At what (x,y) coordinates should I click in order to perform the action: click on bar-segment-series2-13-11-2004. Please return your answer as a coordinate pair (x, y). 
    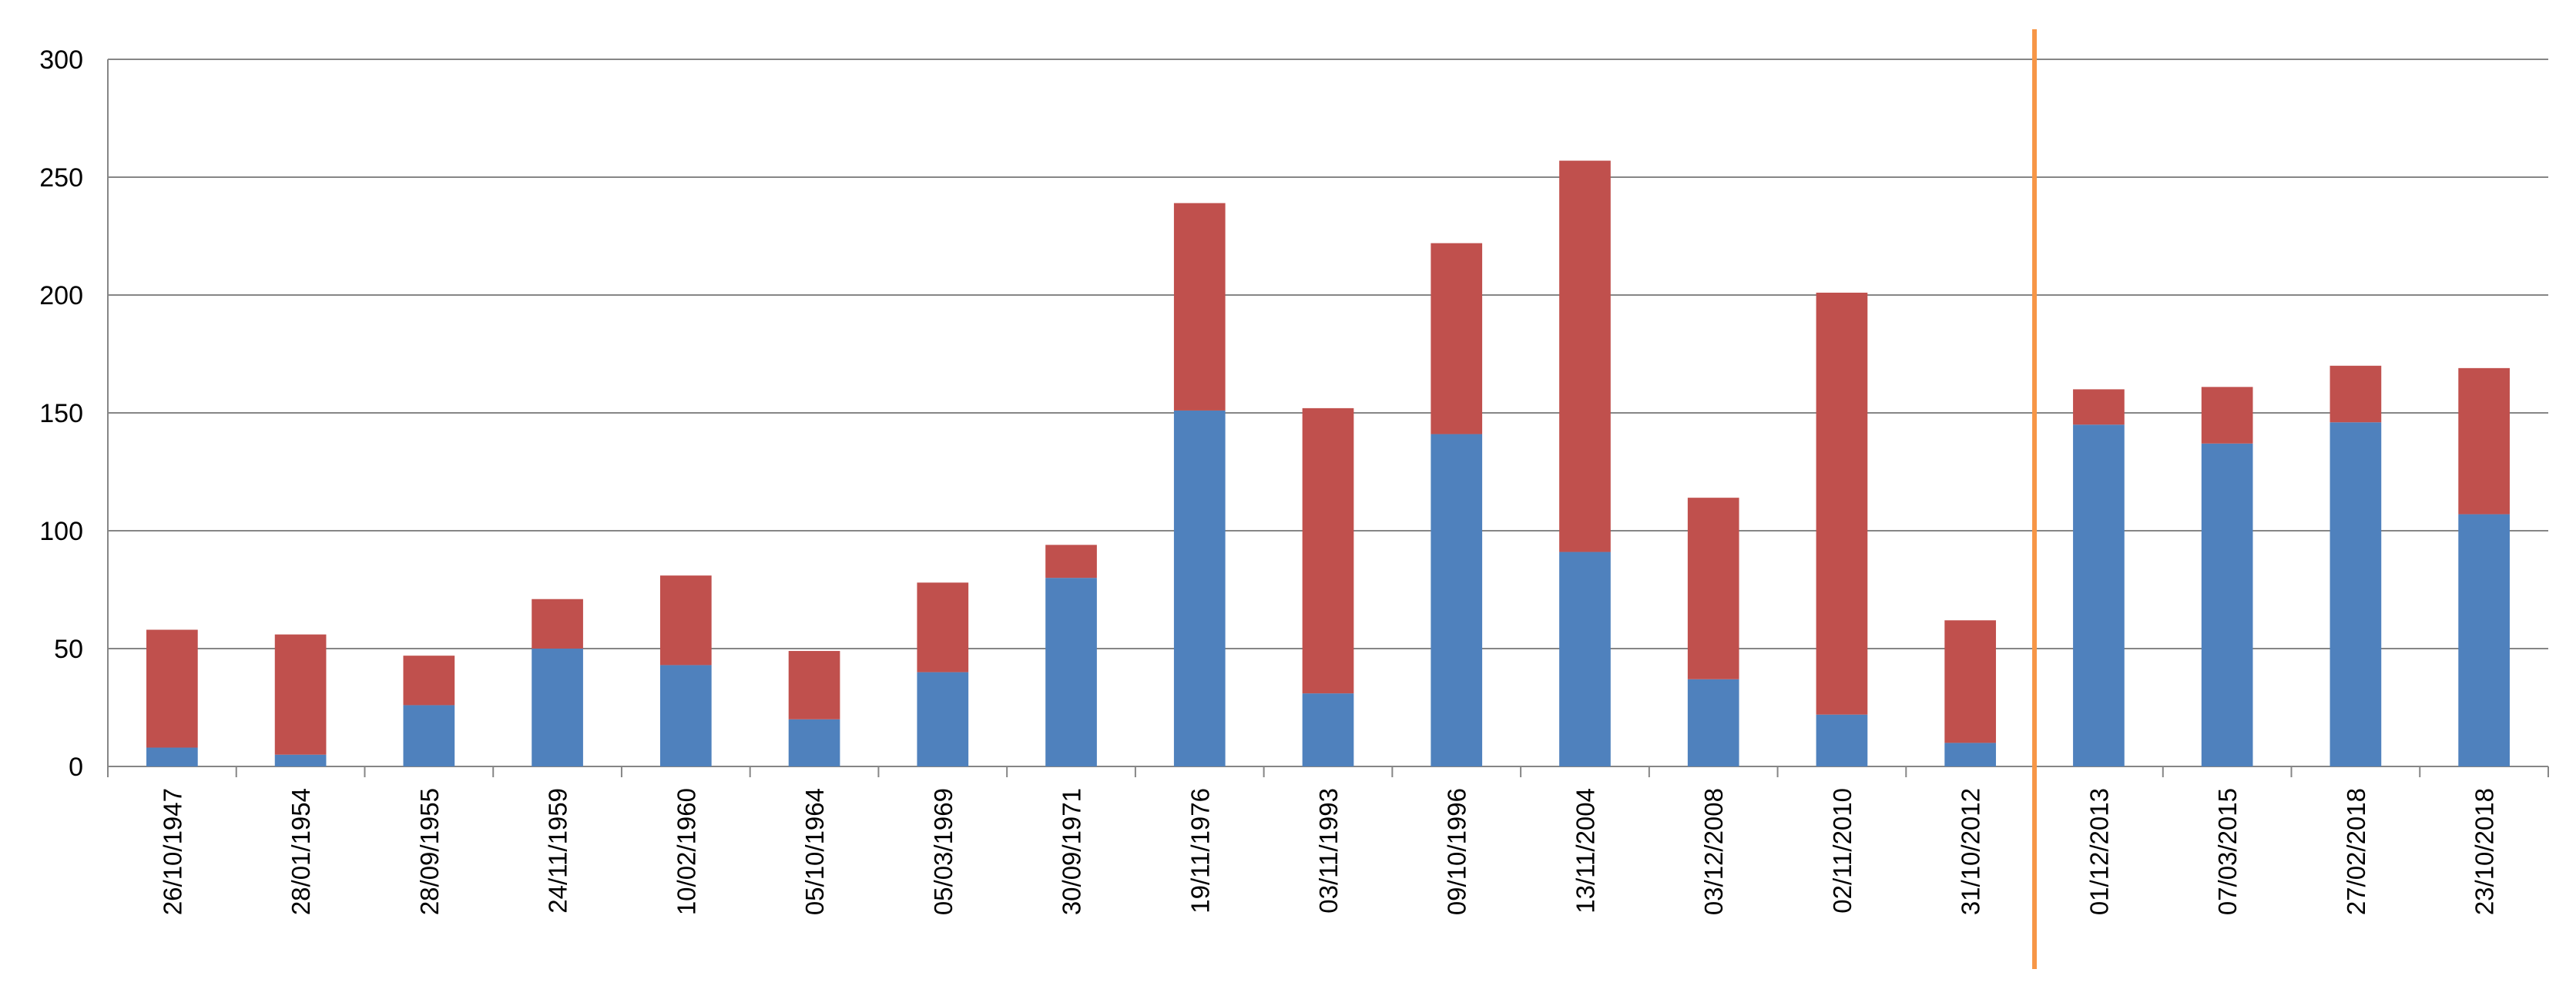
    Looking at the image, I should click on (1585, 356).